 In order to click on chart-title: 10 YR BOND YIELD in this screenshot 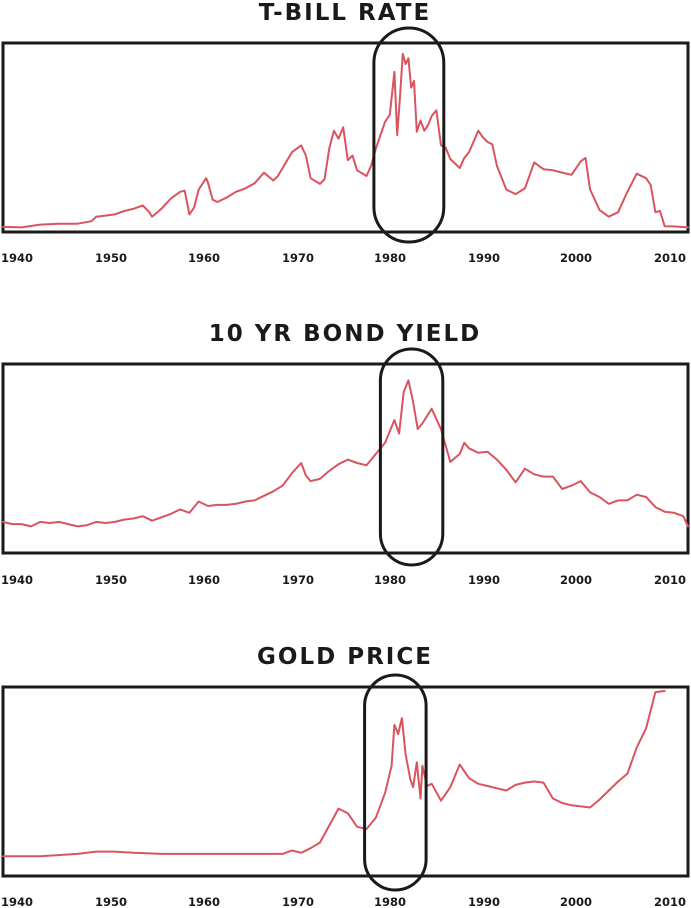, I will do `click(345, 334)`.